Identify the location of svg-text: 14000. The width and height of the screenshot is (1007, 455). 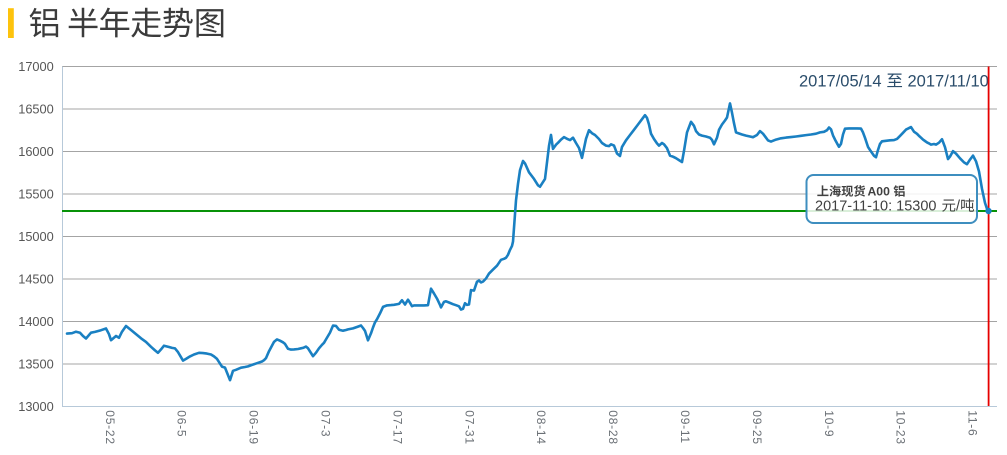
(36, 321).